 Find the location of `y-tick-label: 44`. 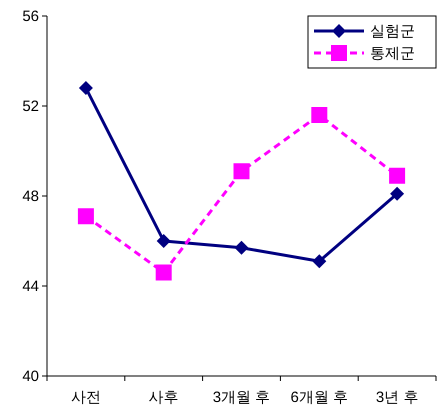

y-tick-label: 44 is located at coordinates (30, 286).